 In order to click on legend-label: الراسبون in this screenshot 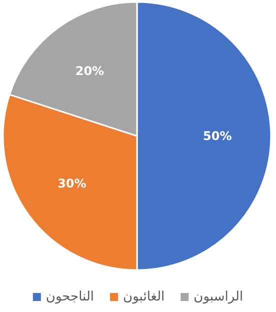, I will do `click(219, 297)`.